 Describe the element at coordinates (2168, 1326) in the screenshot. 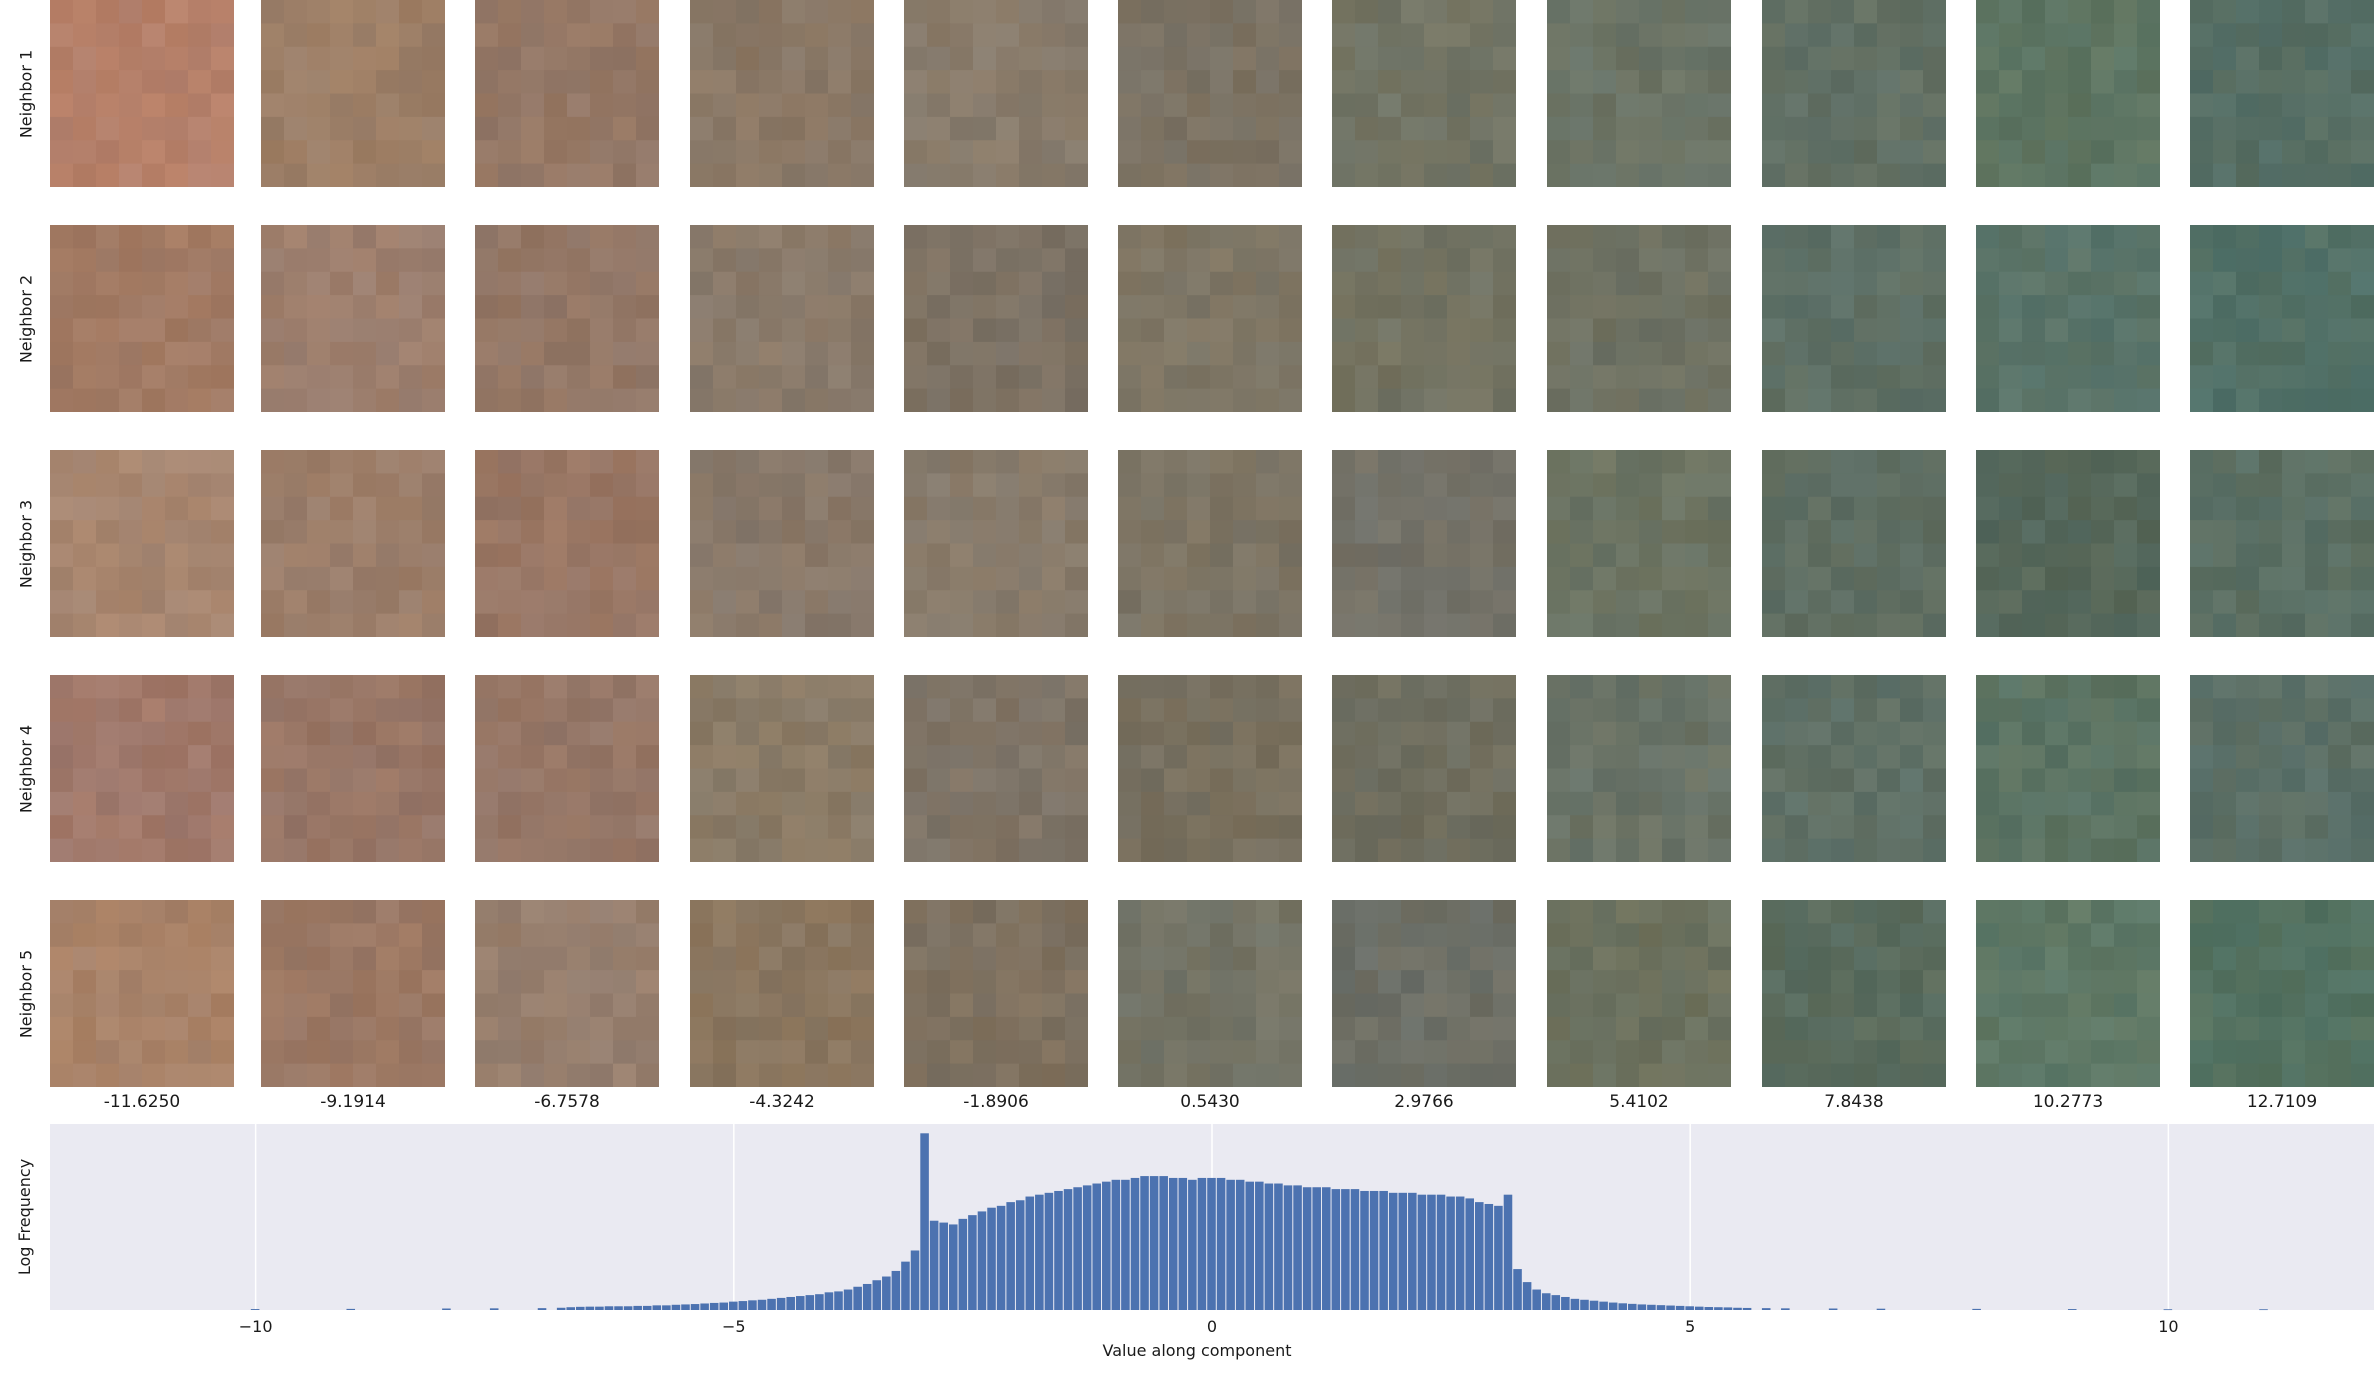

I see `x-tick-label: 10` at that location.